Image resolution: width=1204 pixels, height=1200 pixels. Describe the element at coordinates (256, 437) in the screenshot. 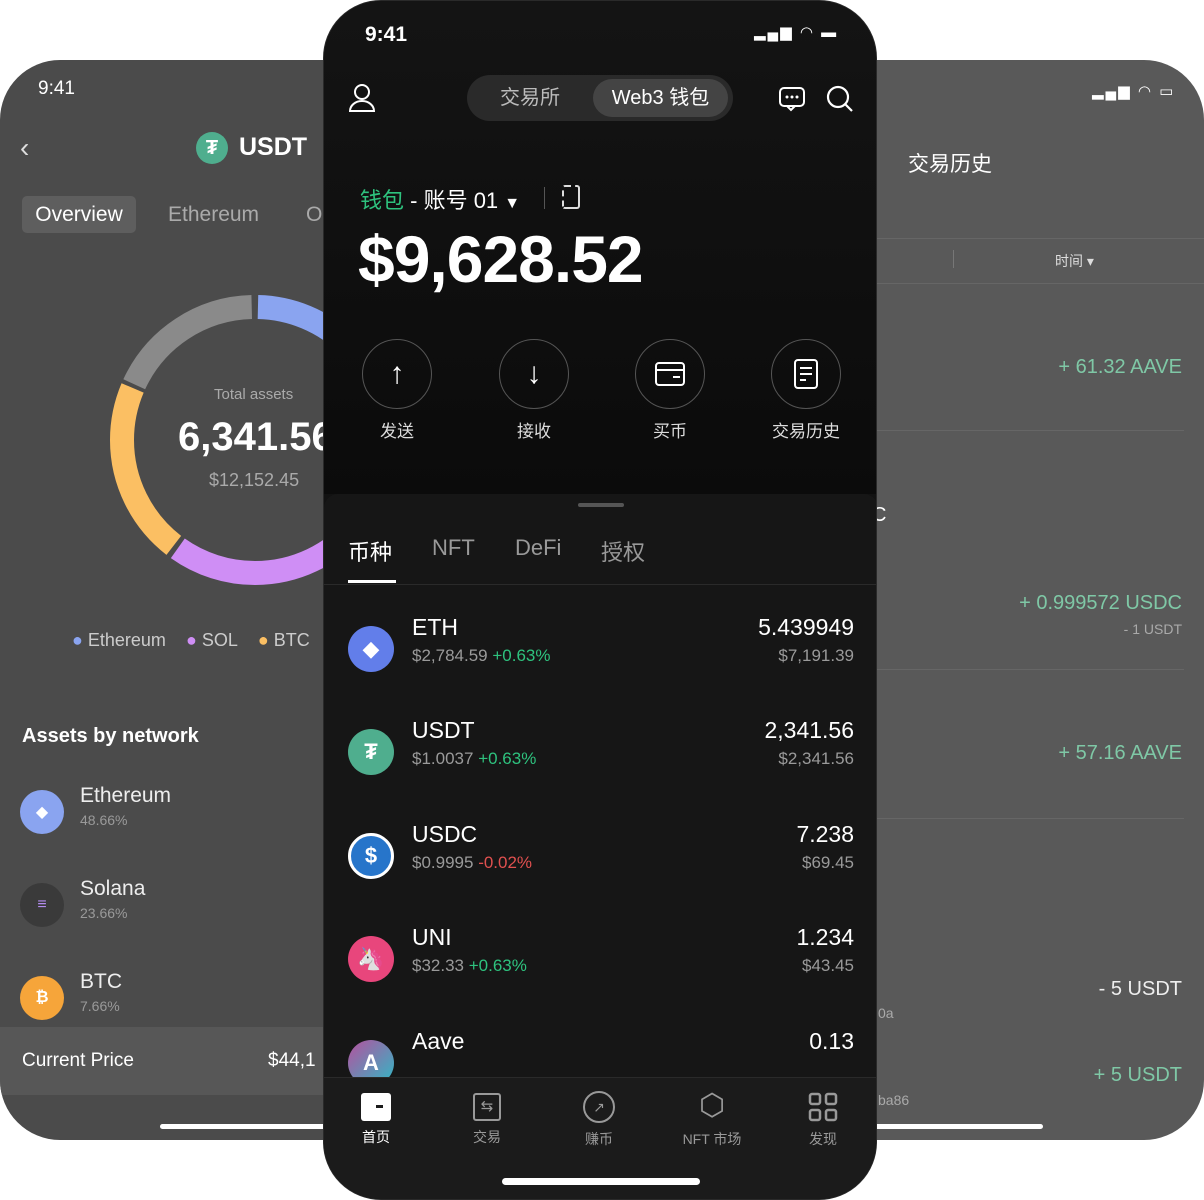

I see `total-assets-value: 6,341.56` at that location.